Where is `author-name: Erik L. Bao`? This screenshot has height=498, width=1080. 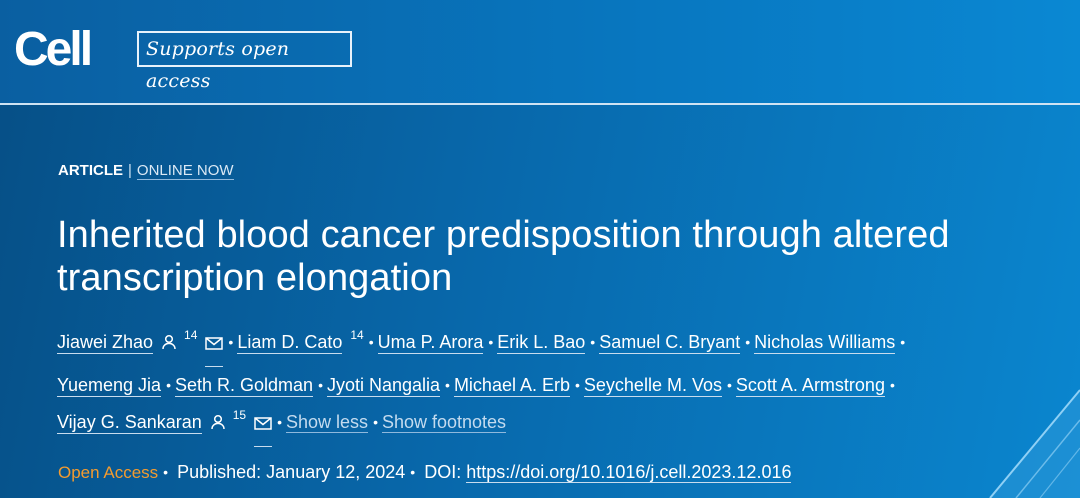
author-name: Erik L. Bao is located at coordinates (541, 343).